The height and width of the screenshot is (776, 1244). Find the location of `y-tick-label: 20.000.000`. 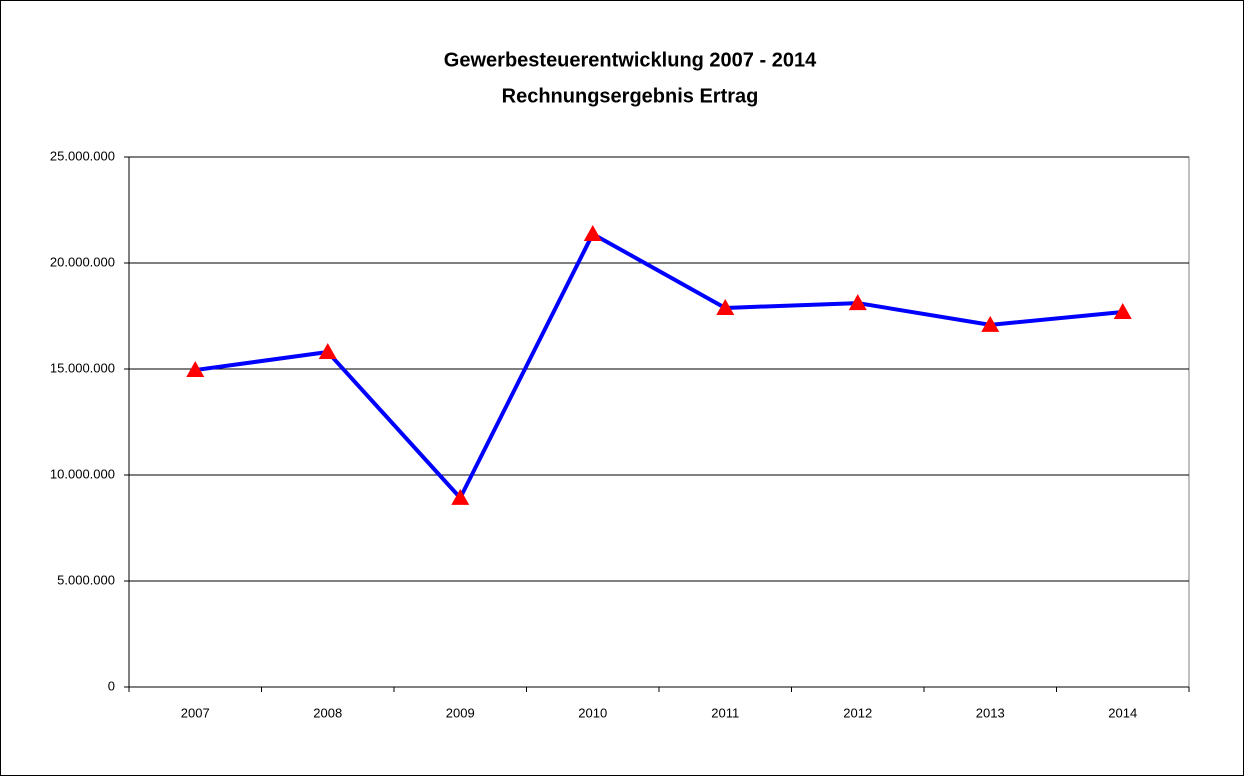

y-tick-label: 20.000.000 is located at coordinates (82, 261).